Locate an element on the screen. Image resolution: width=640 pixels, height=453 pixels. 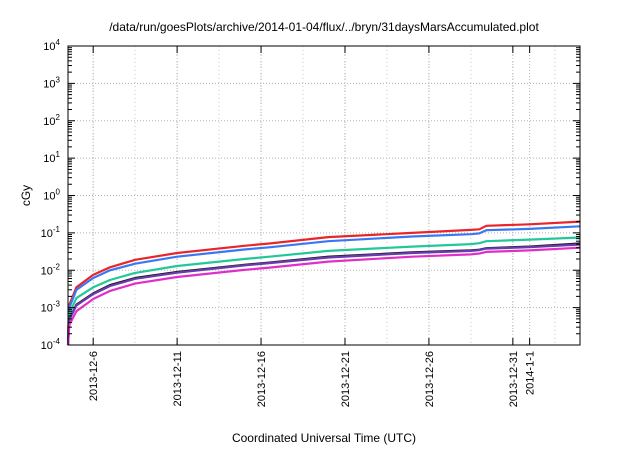
y-tick-exponent: -4 is located at coordinates (57, 341).